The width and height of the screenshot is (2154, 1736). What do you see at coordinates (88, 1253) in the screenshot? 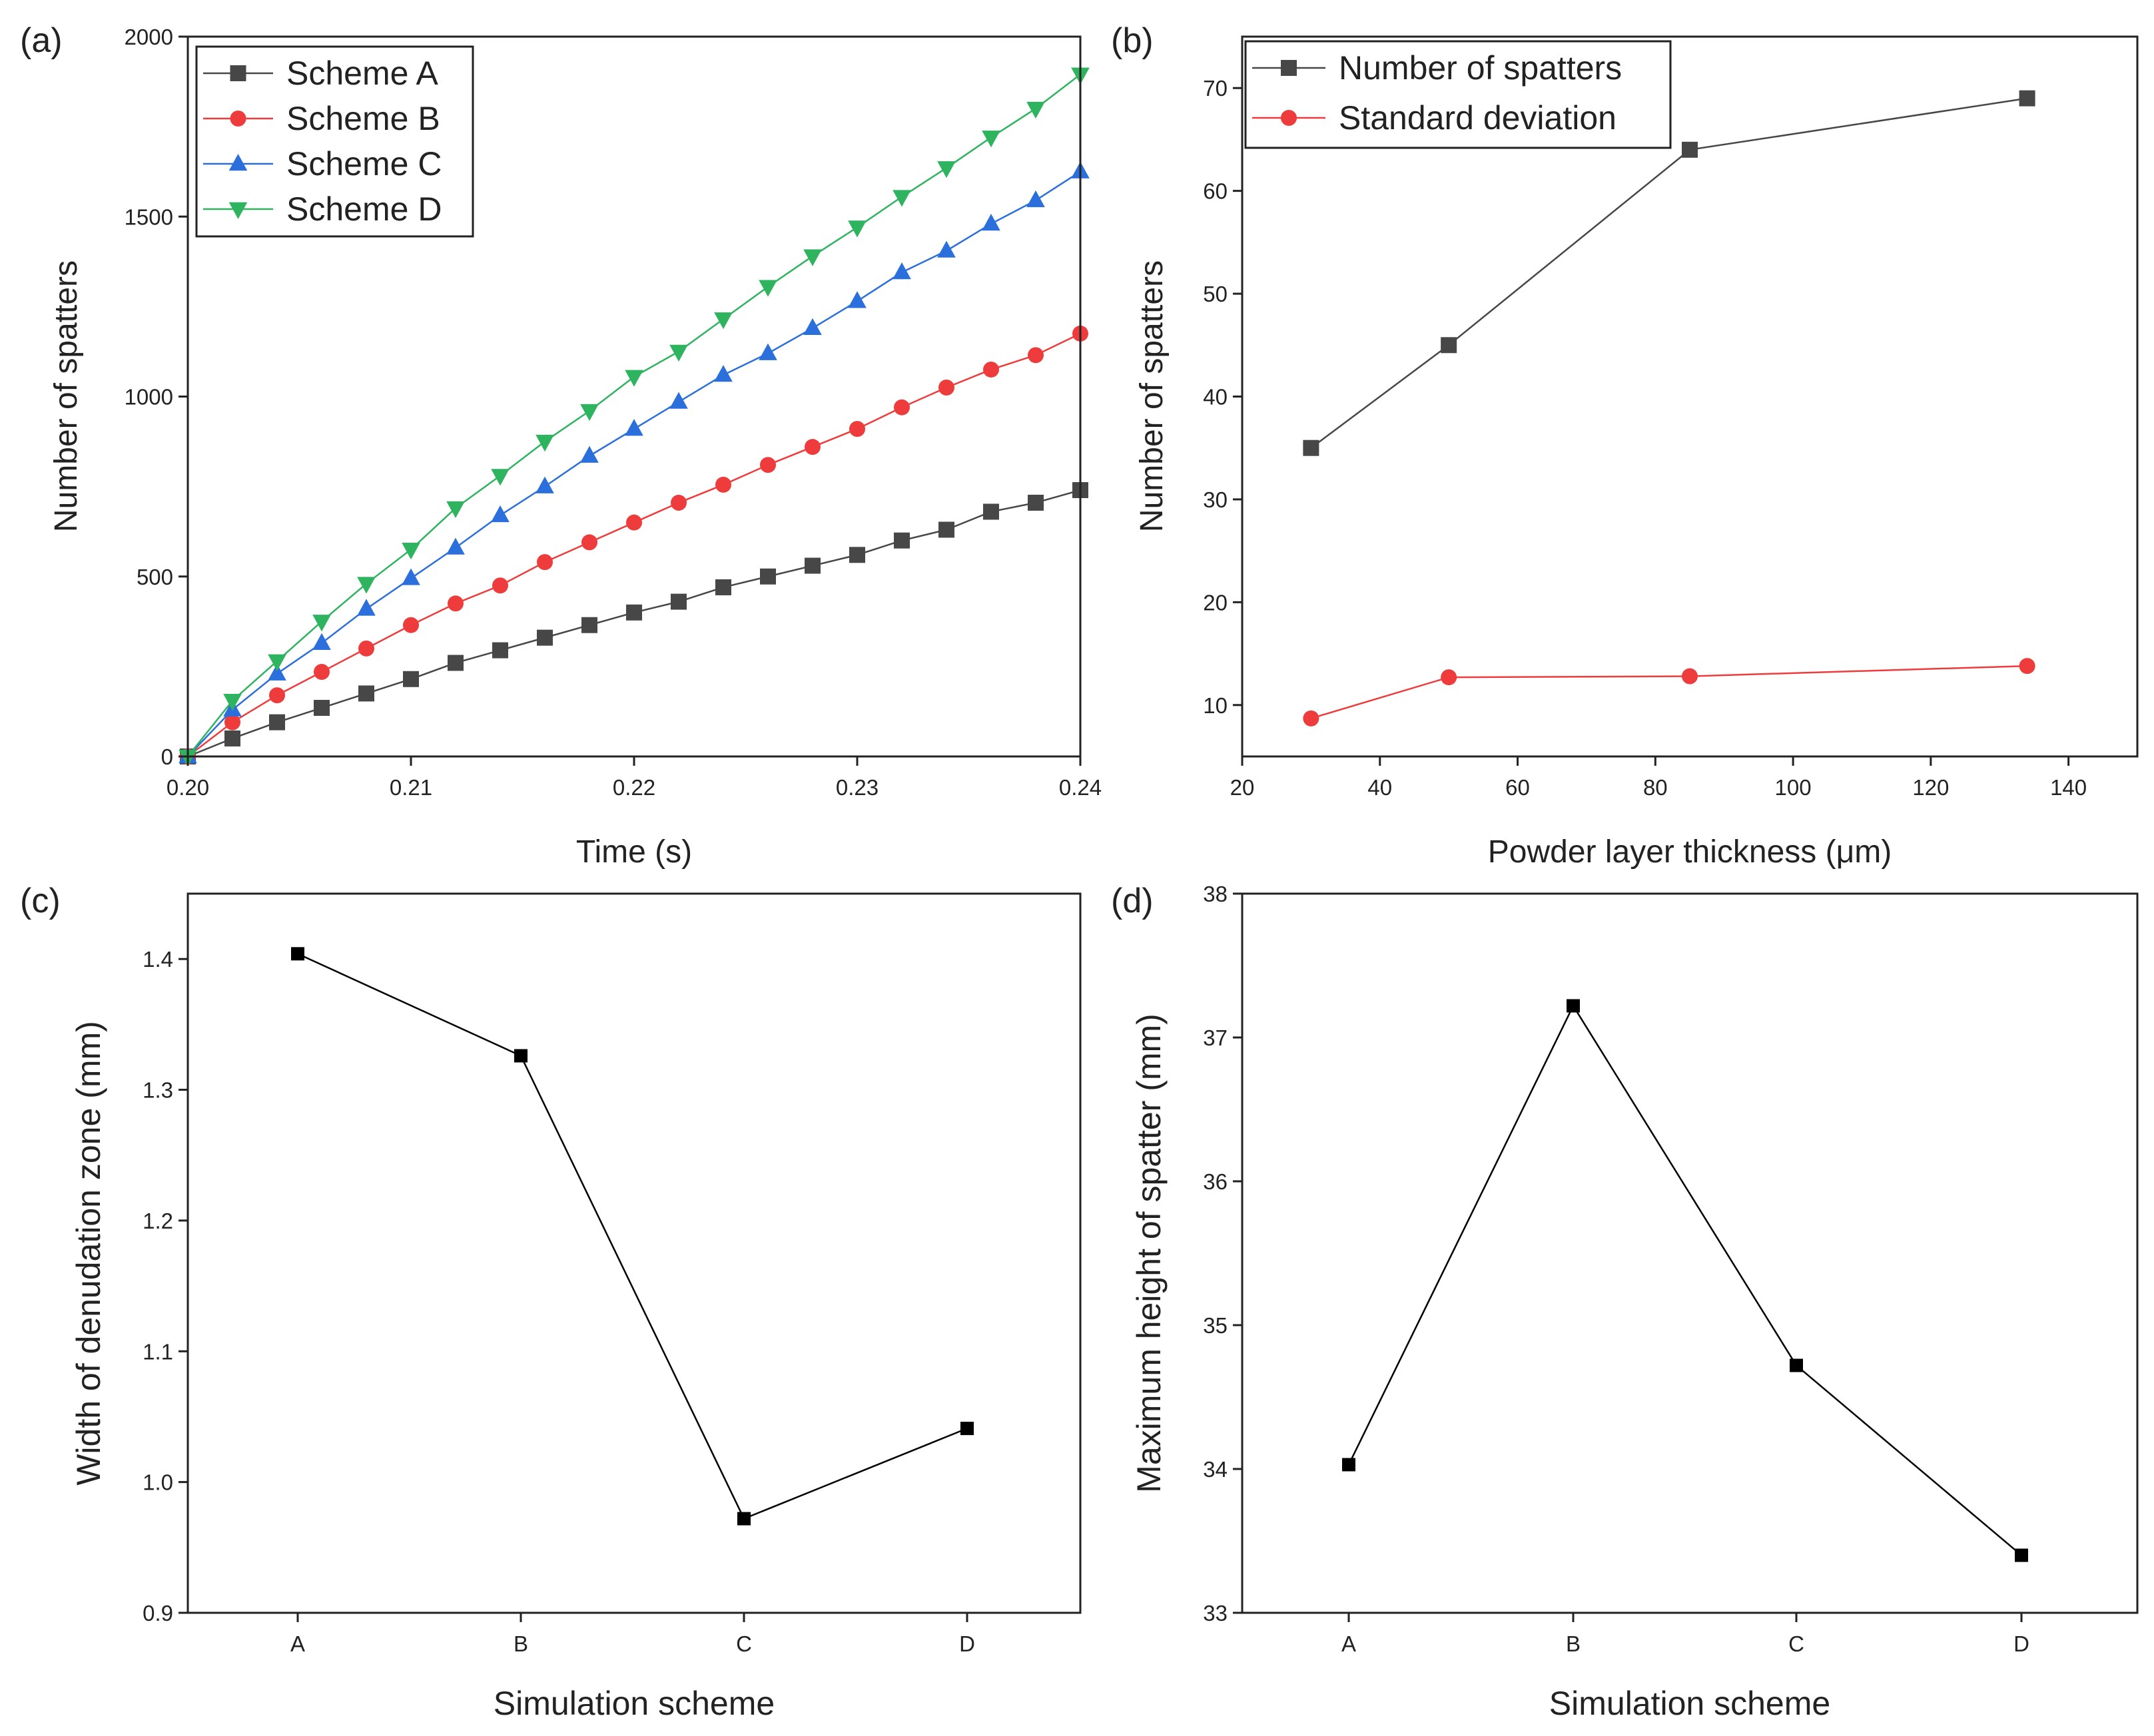
I see `panel-c-y-axis-title: Width of denudation zone (mm)` at bounding box center [88, 1253].